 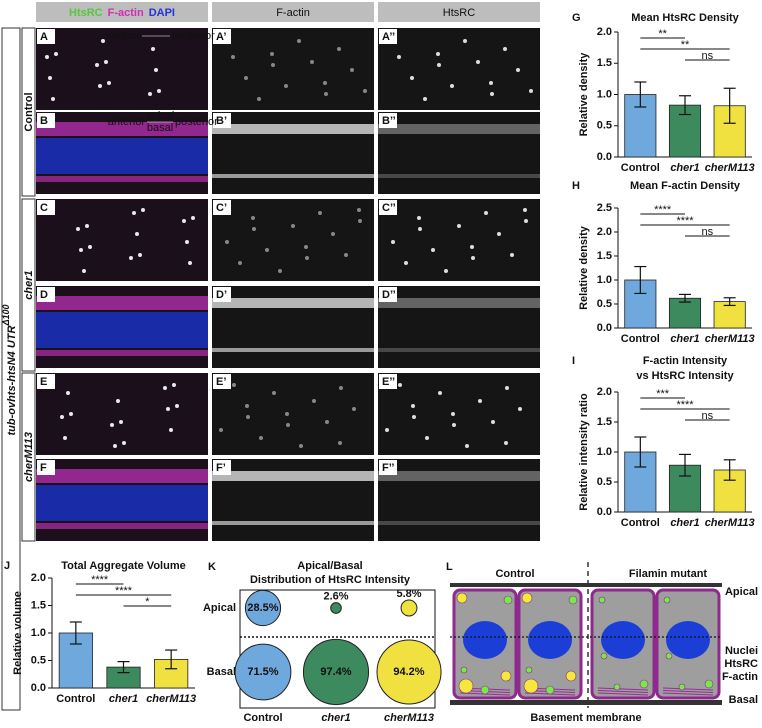 What do you see at coordinates (12, 380) in the screenshot?
I see `side-label-main: tub-ovhts-htsN4 UTR` at bounding box center [12, 380].